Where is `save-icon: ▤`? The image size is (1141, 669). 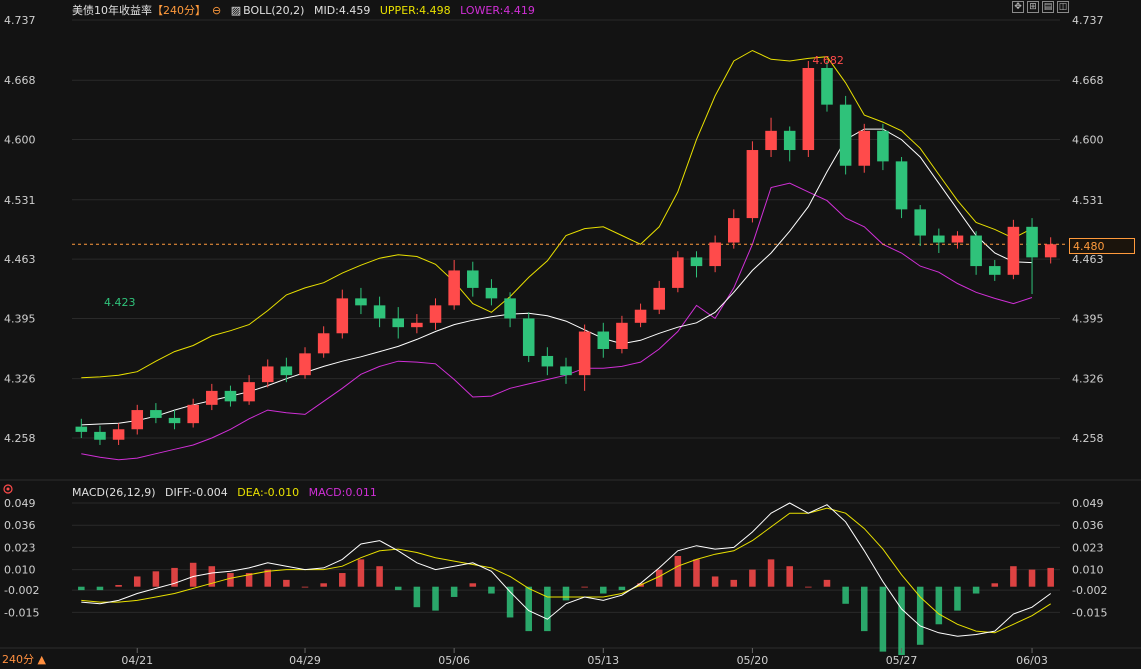 save-icon: ▤ is located at coordinates (1048, 7).